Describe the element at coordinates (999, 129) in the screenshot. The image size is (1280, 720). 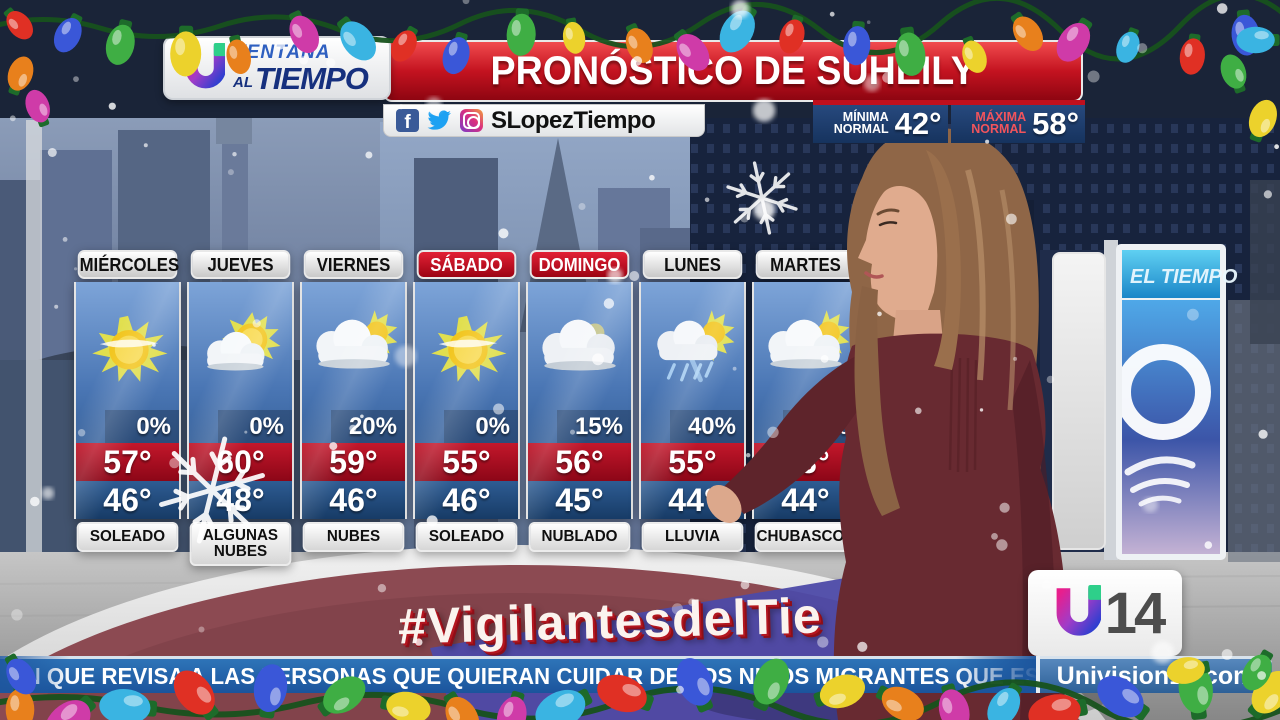
I see `maxima-label2: NORMAL` at that location.